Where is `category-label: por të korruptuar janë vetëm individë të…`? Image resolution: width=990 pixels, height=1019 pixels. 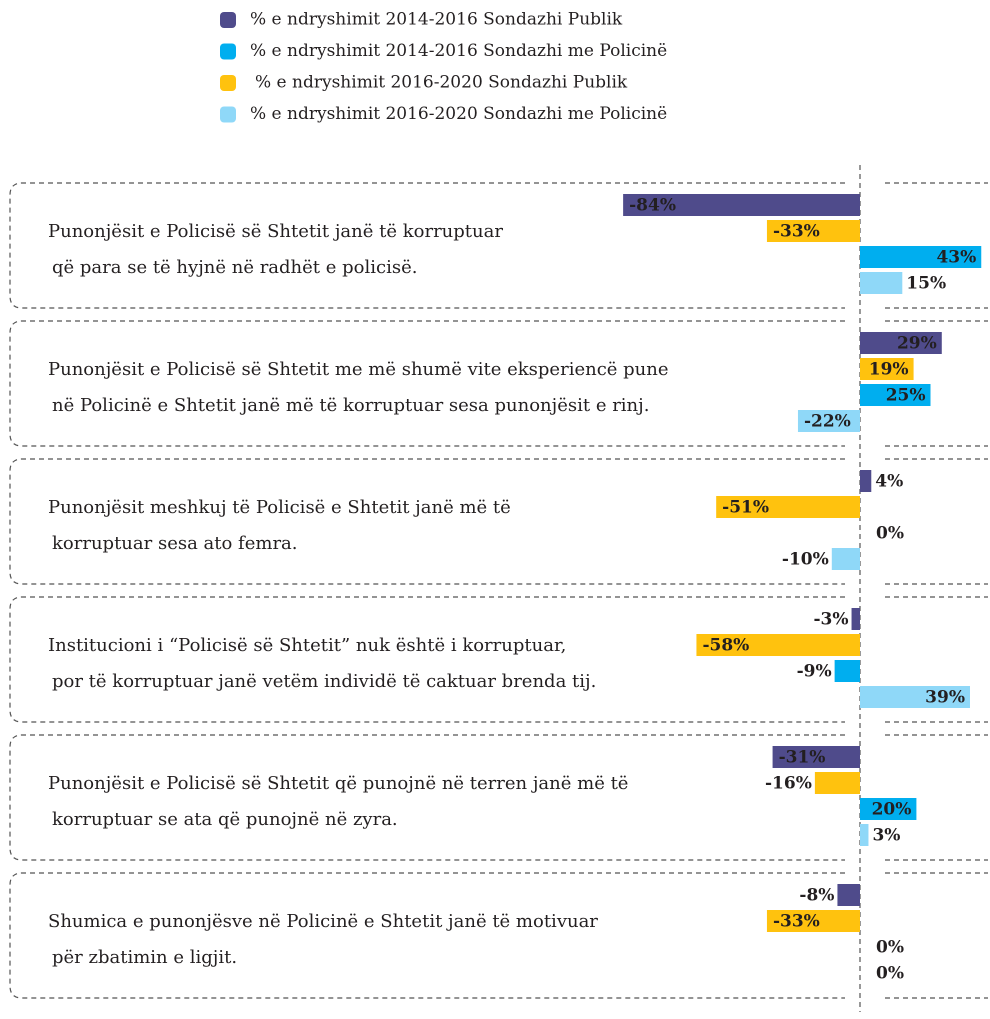
category-label: por të korruptuar janë vetëm individë të… is located at coordinates (324, 681).